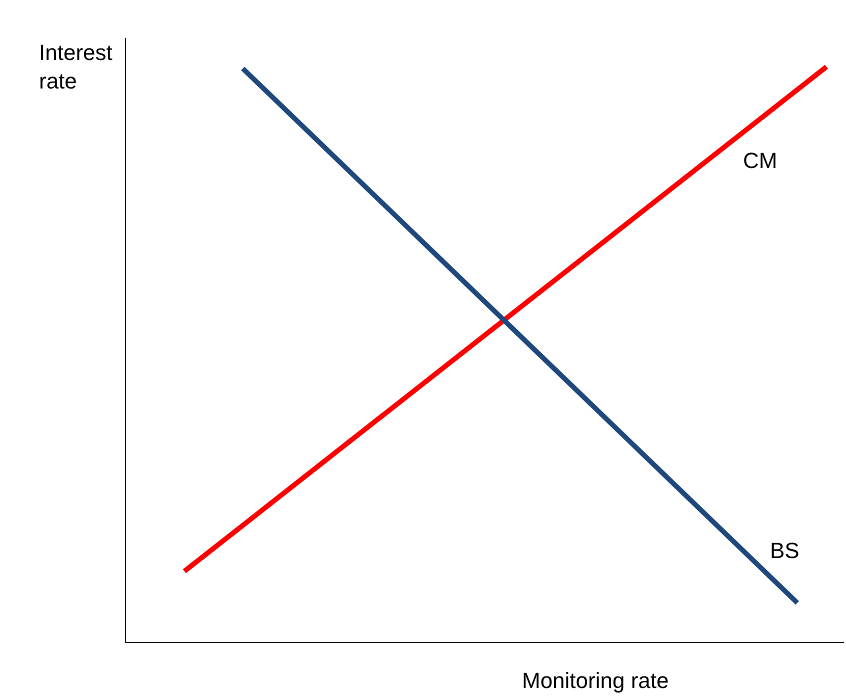  What do you see at coordinates (75, 67) in the screenshot?
I see `y-axis-title: Interest rate` at bounding box center [75, 67].